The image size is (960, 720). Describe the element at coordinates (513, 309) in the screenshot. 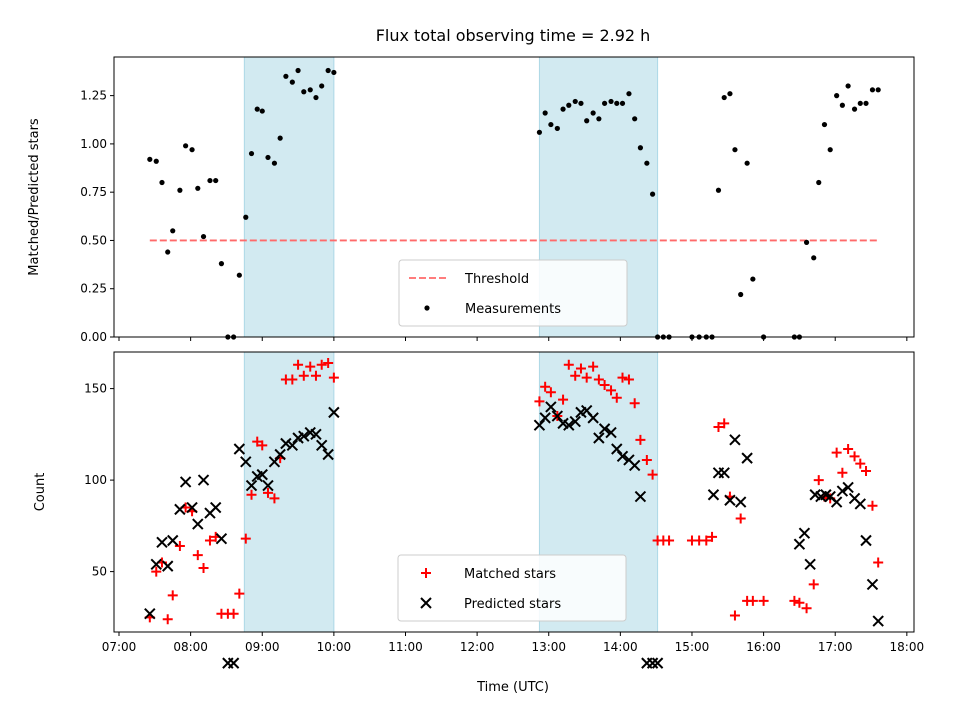

I see `legend-label: Measurements` at that location.